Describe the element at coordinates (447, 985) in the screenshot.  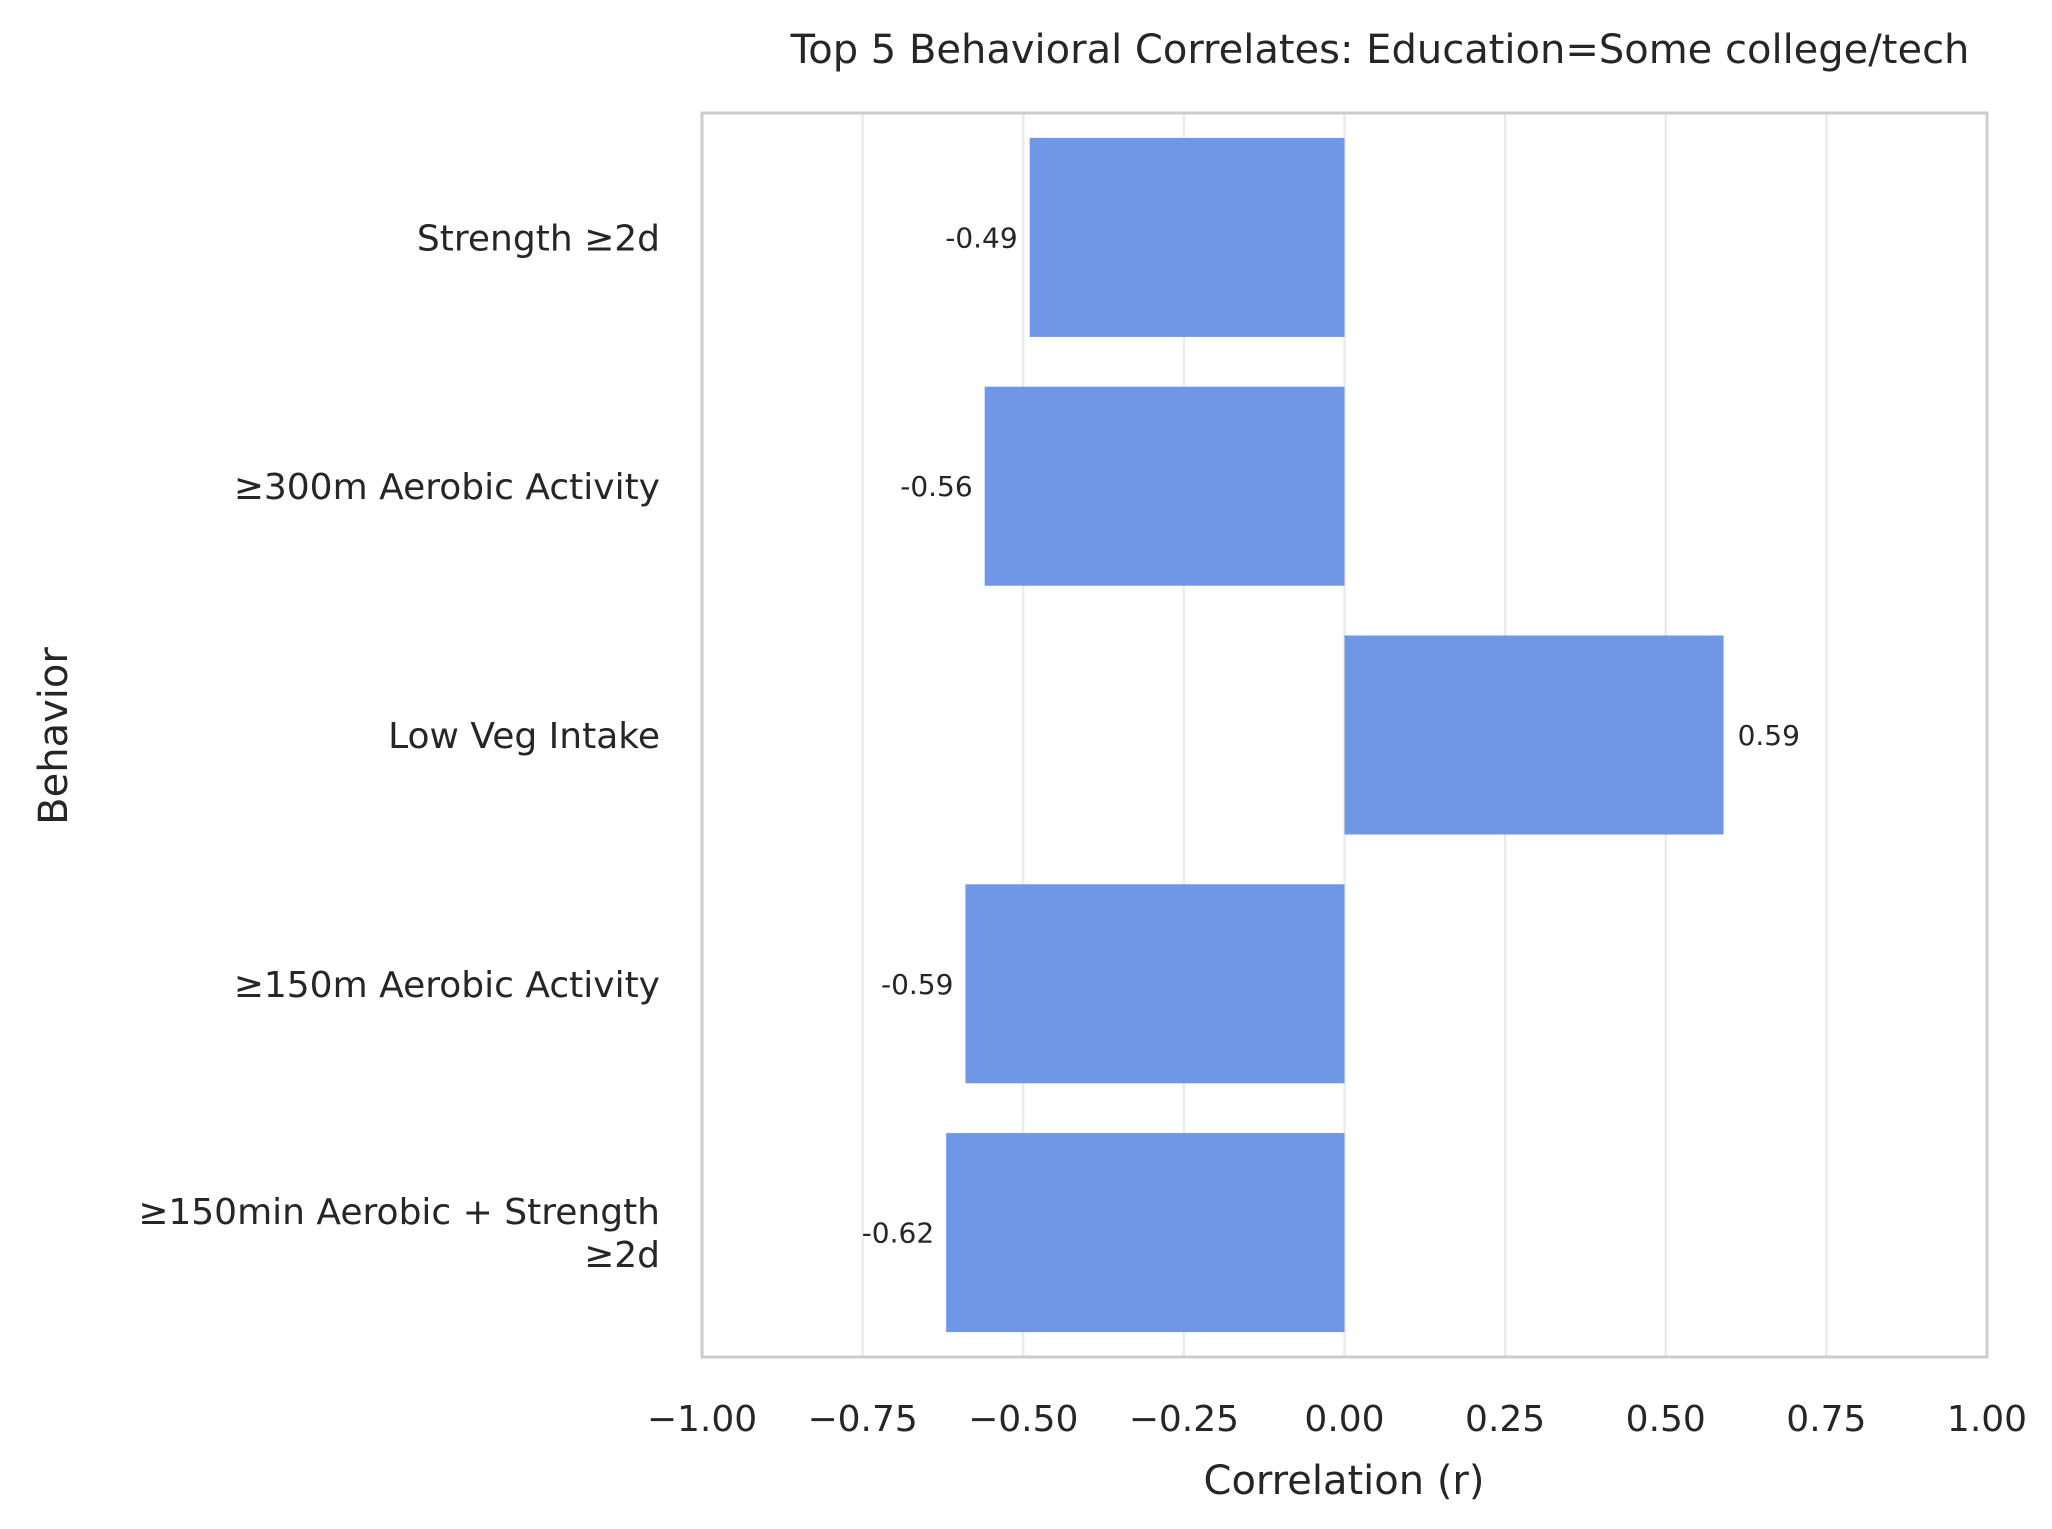
I see `y-tick-label: ≥150m Aerobic Activity` at that location.